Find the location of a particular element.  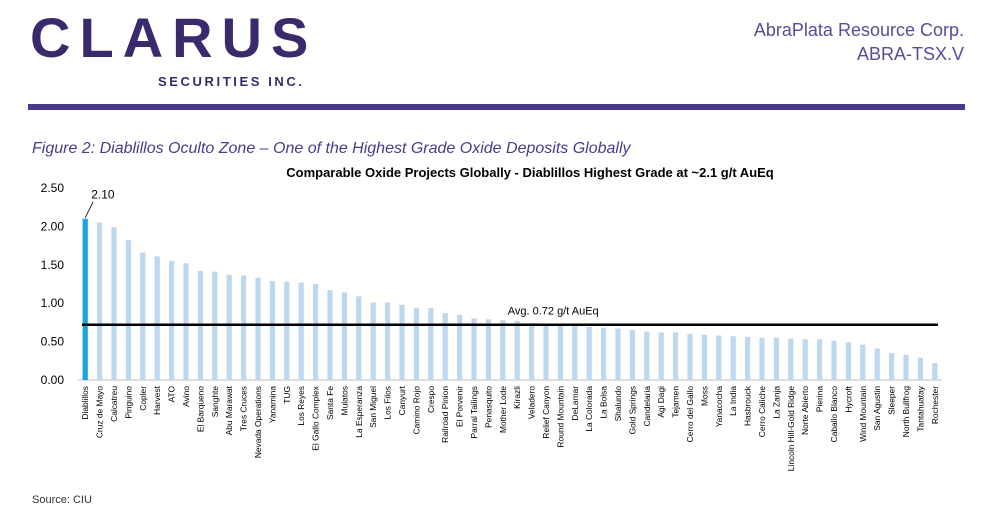

x-category-label: La Esperanza is located at coordinates (359, 412).